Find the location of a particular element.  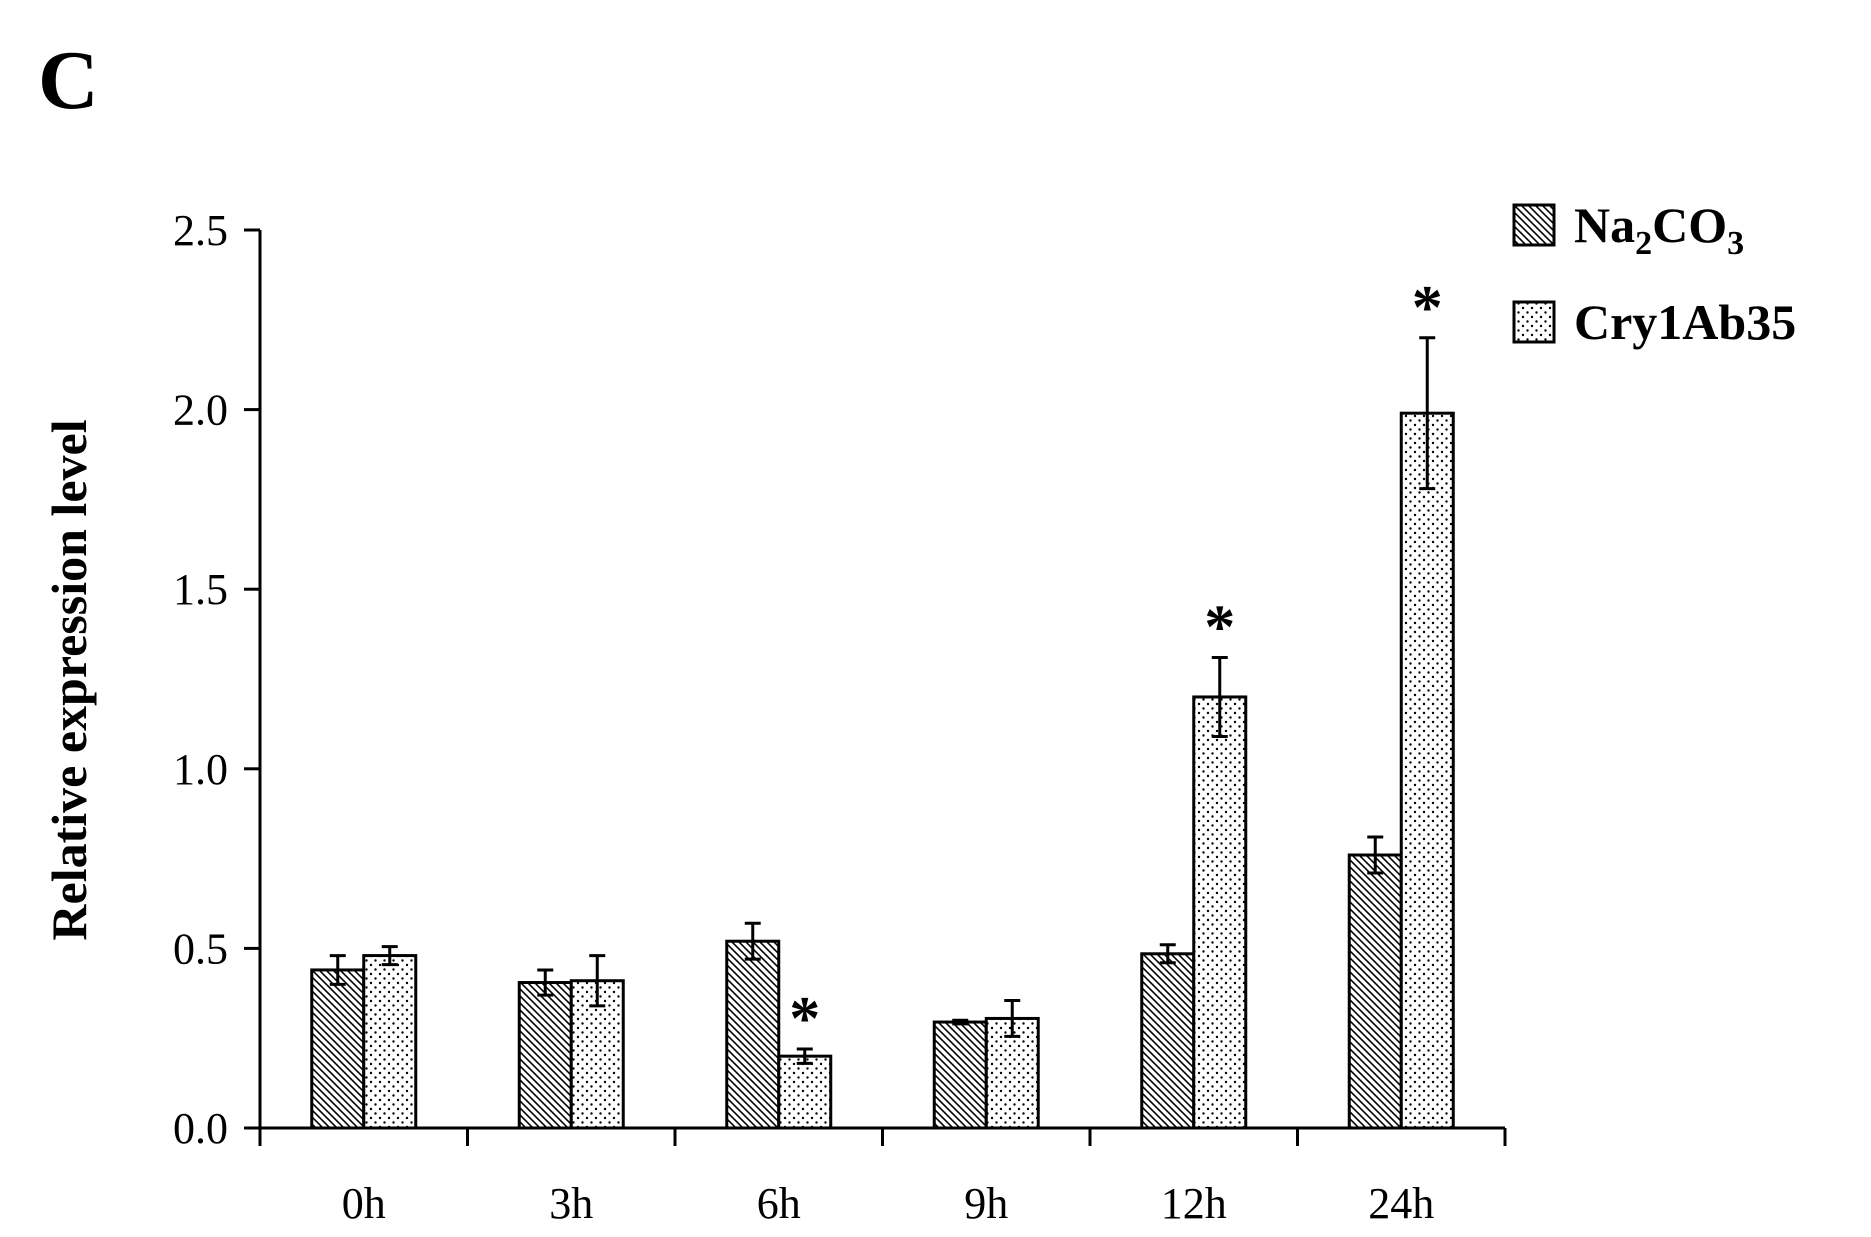

panel-label: C is located at coordinates (68, 80).